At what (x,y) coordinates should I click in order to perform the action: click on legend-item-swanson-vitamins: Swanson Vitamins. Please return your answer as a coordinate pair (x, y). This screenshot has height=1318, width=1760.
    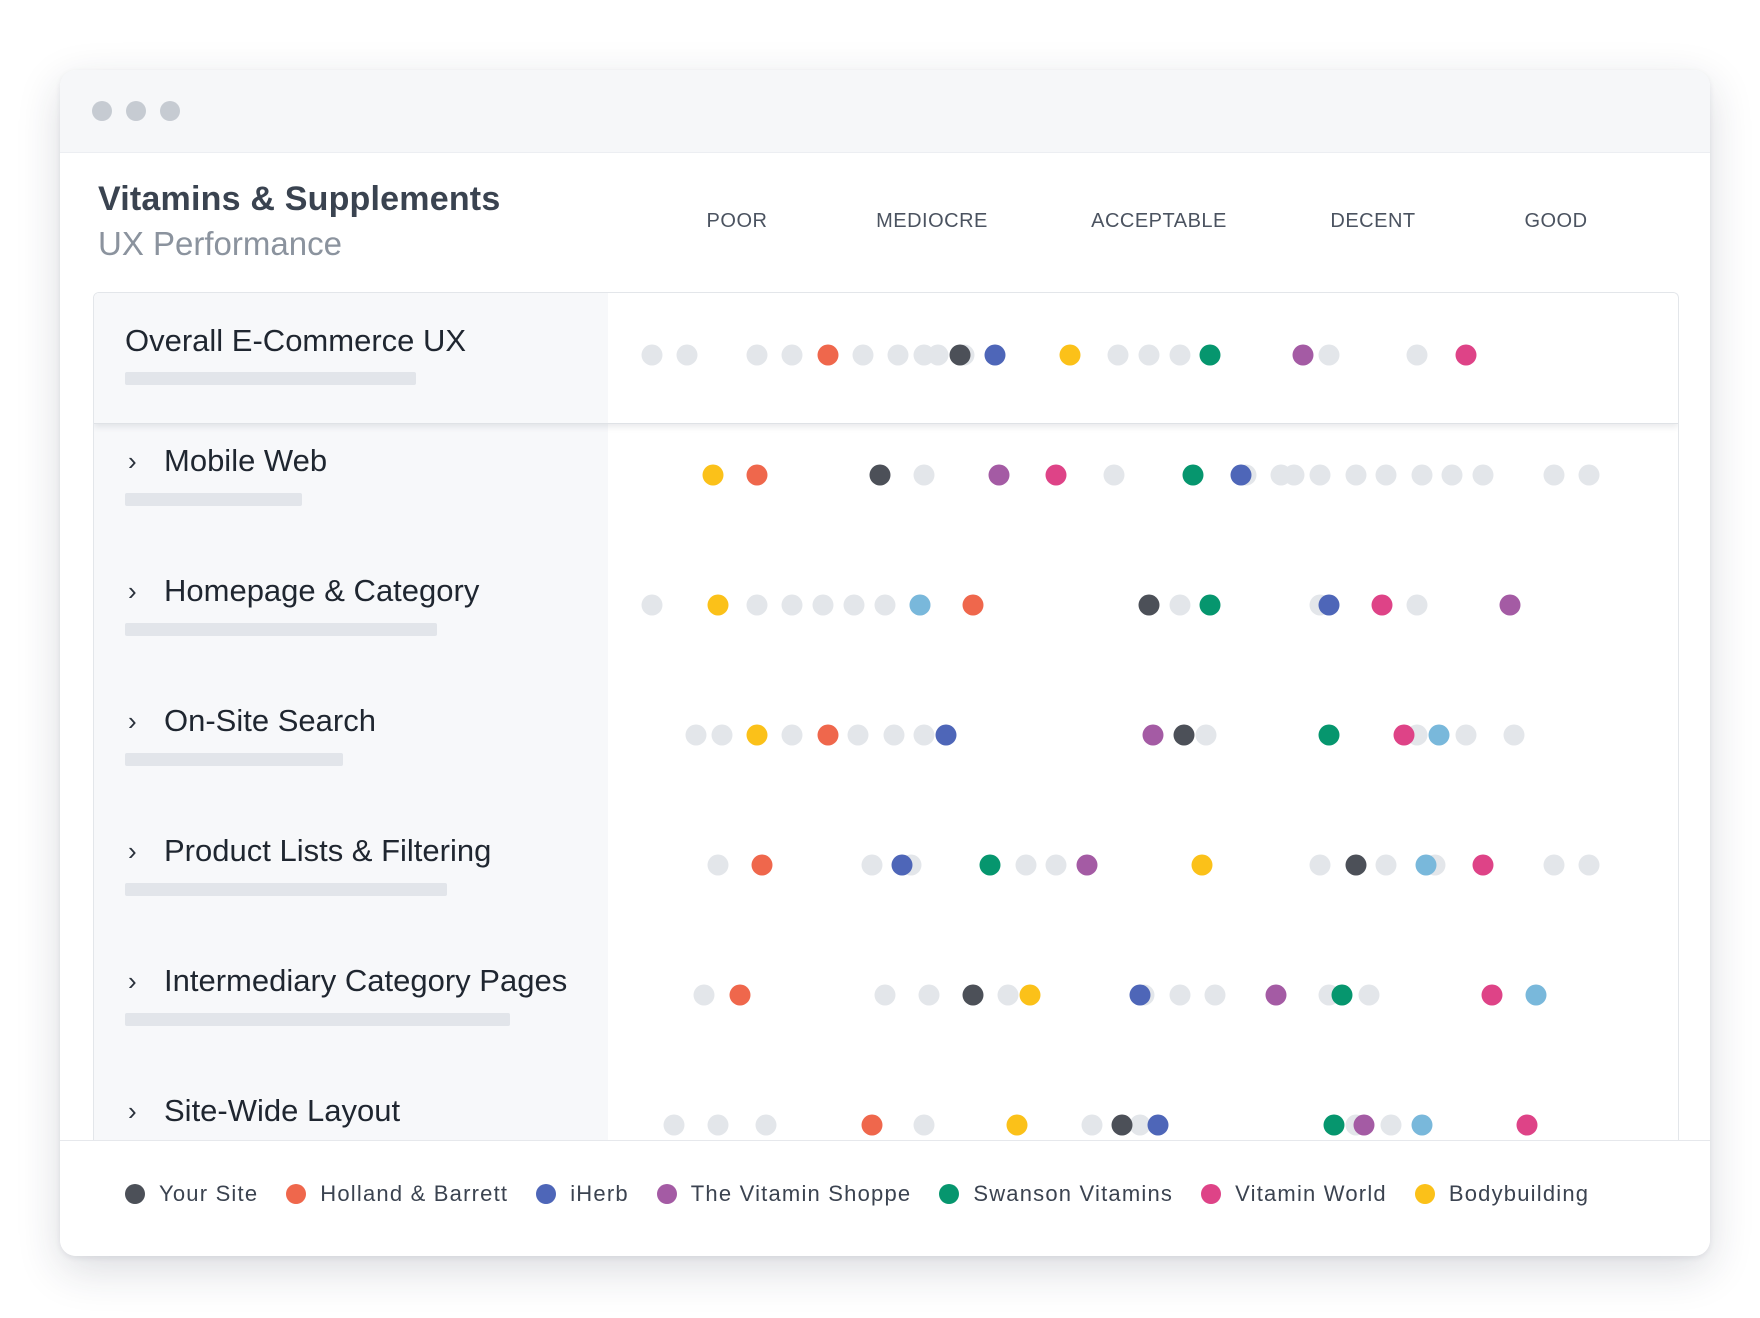
    Looking at the image, I should click on (1056, 1194).